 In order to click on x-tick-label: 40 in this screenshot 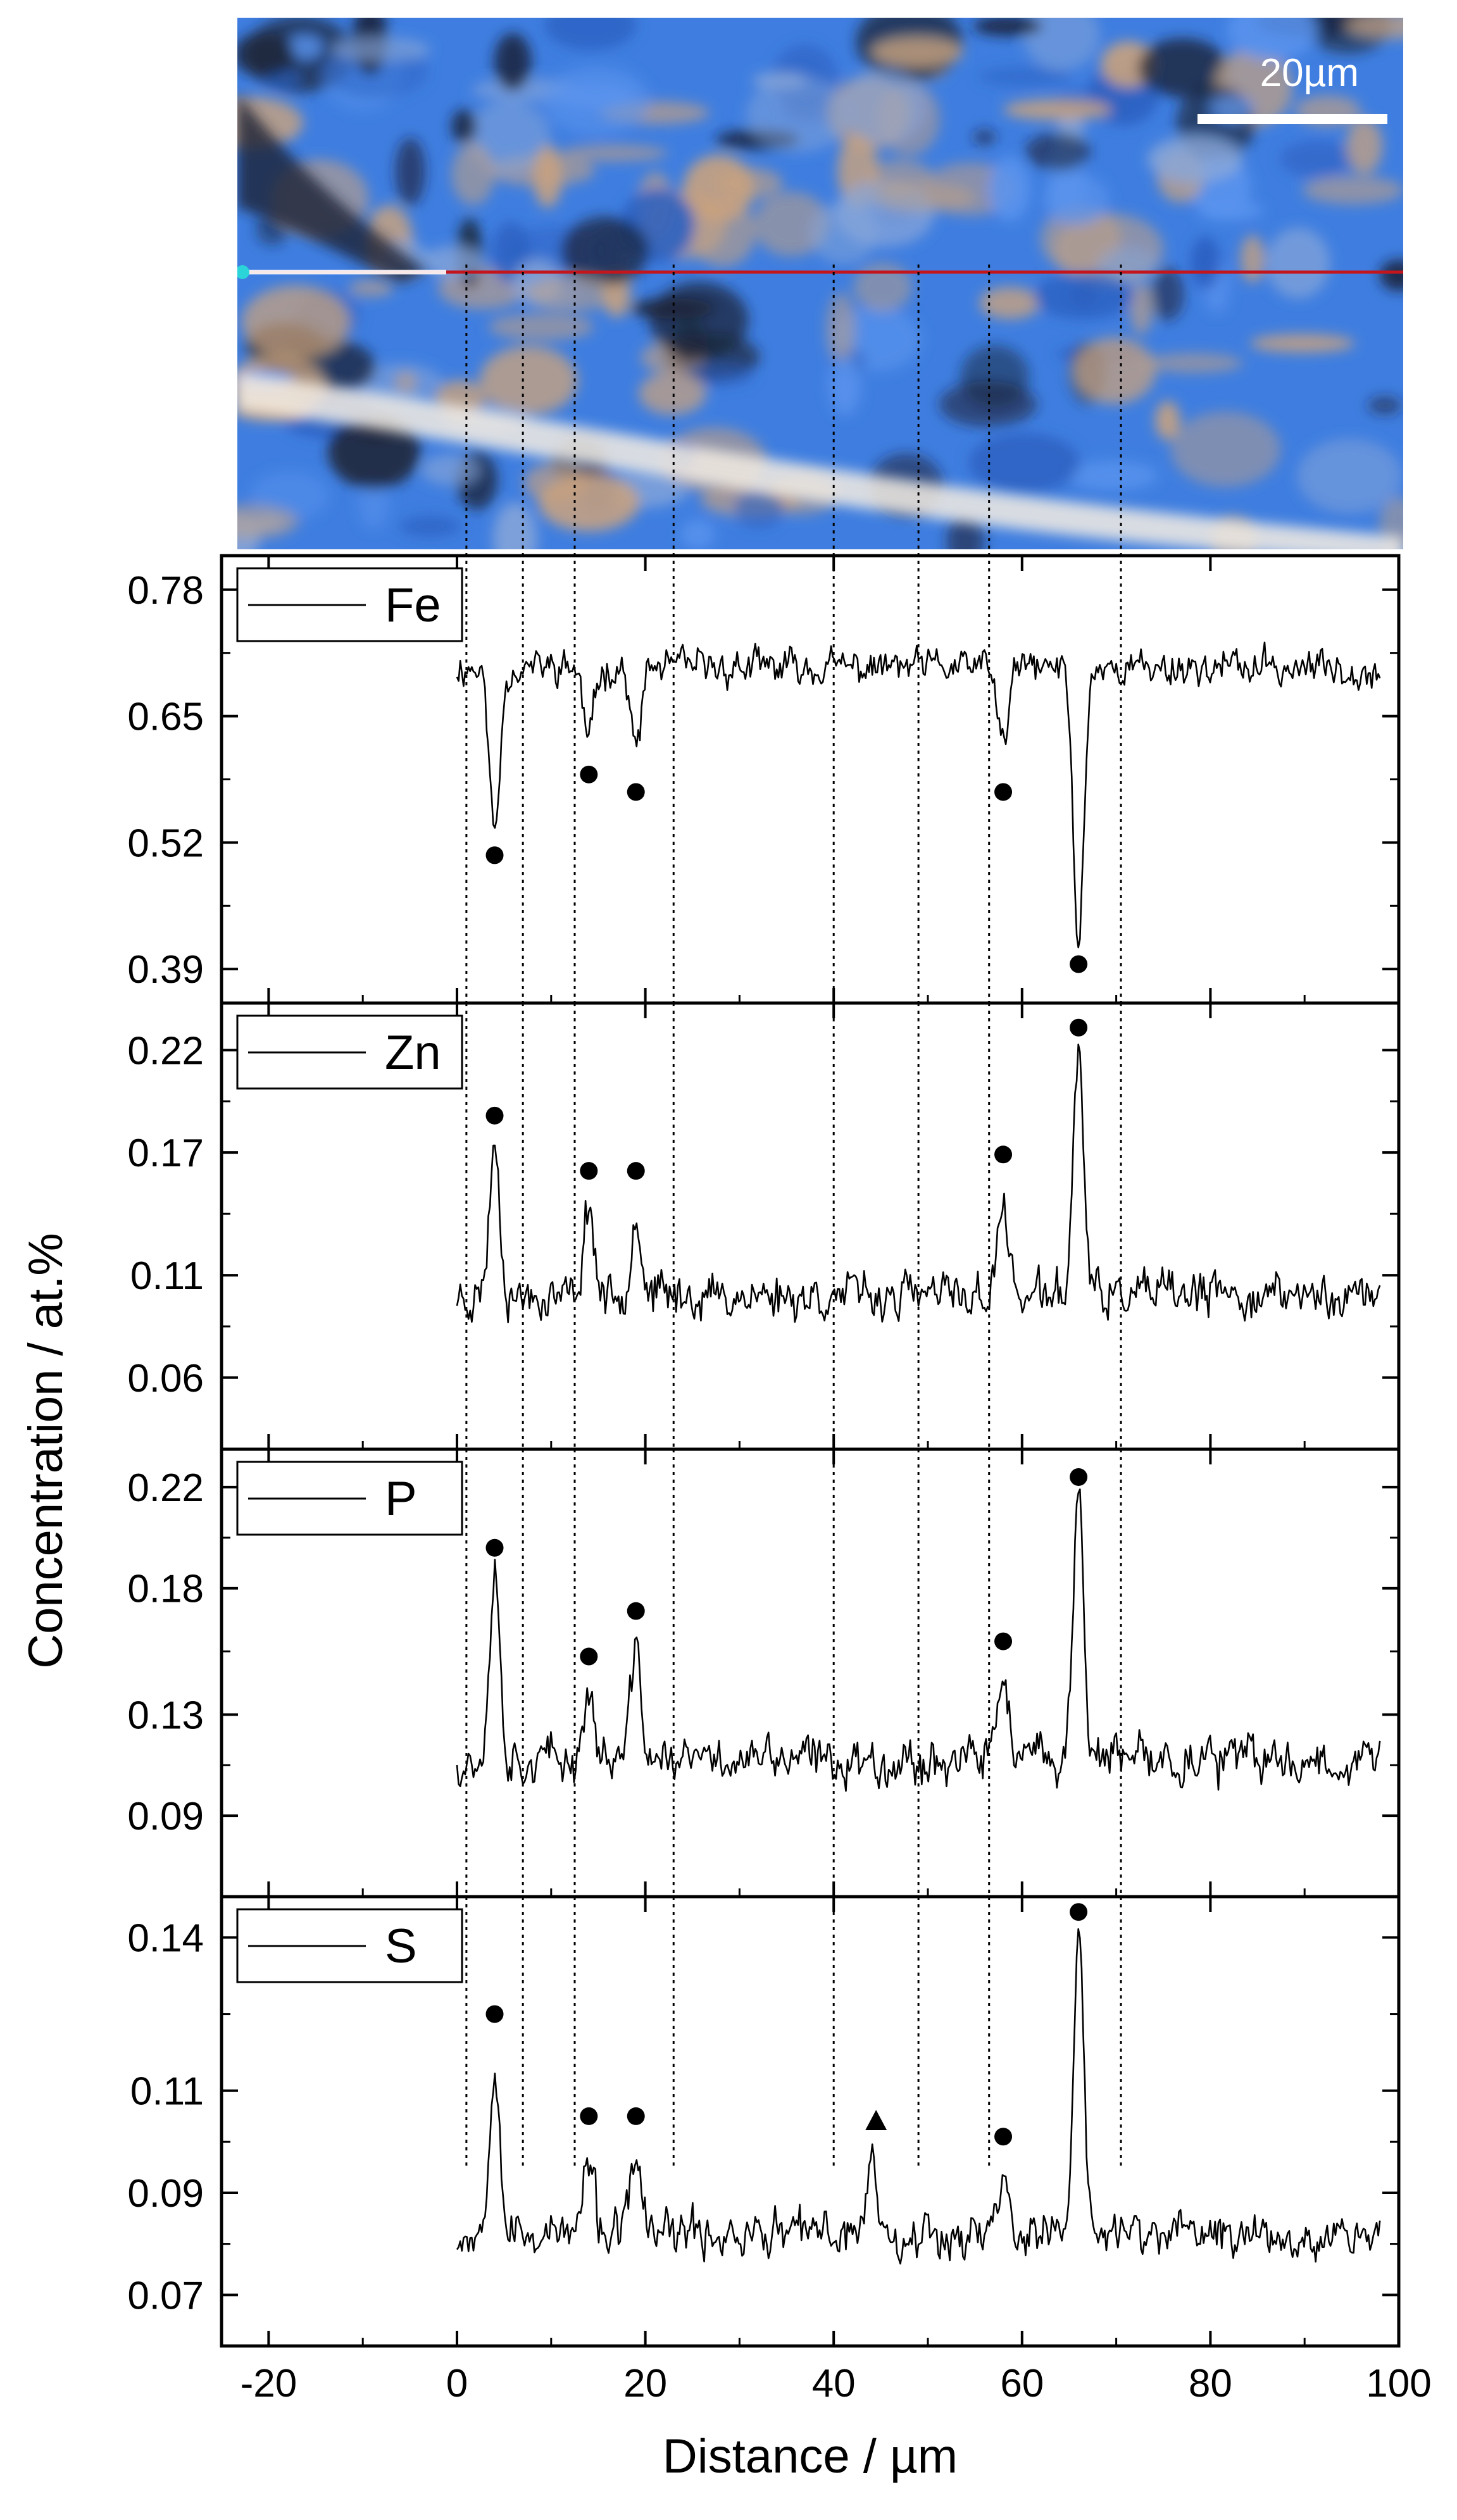, I will do `click(834, 2383)`.